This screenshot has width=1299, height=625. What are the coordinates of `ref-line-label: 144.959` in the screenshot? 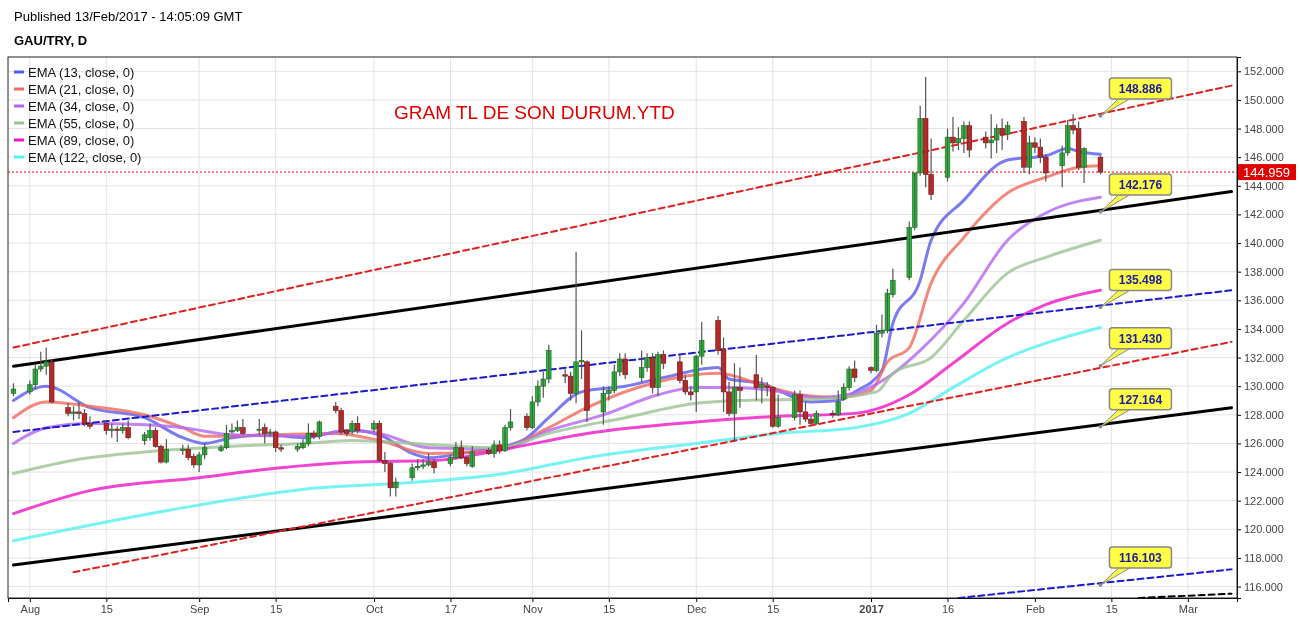 It's located at (1266, 173).